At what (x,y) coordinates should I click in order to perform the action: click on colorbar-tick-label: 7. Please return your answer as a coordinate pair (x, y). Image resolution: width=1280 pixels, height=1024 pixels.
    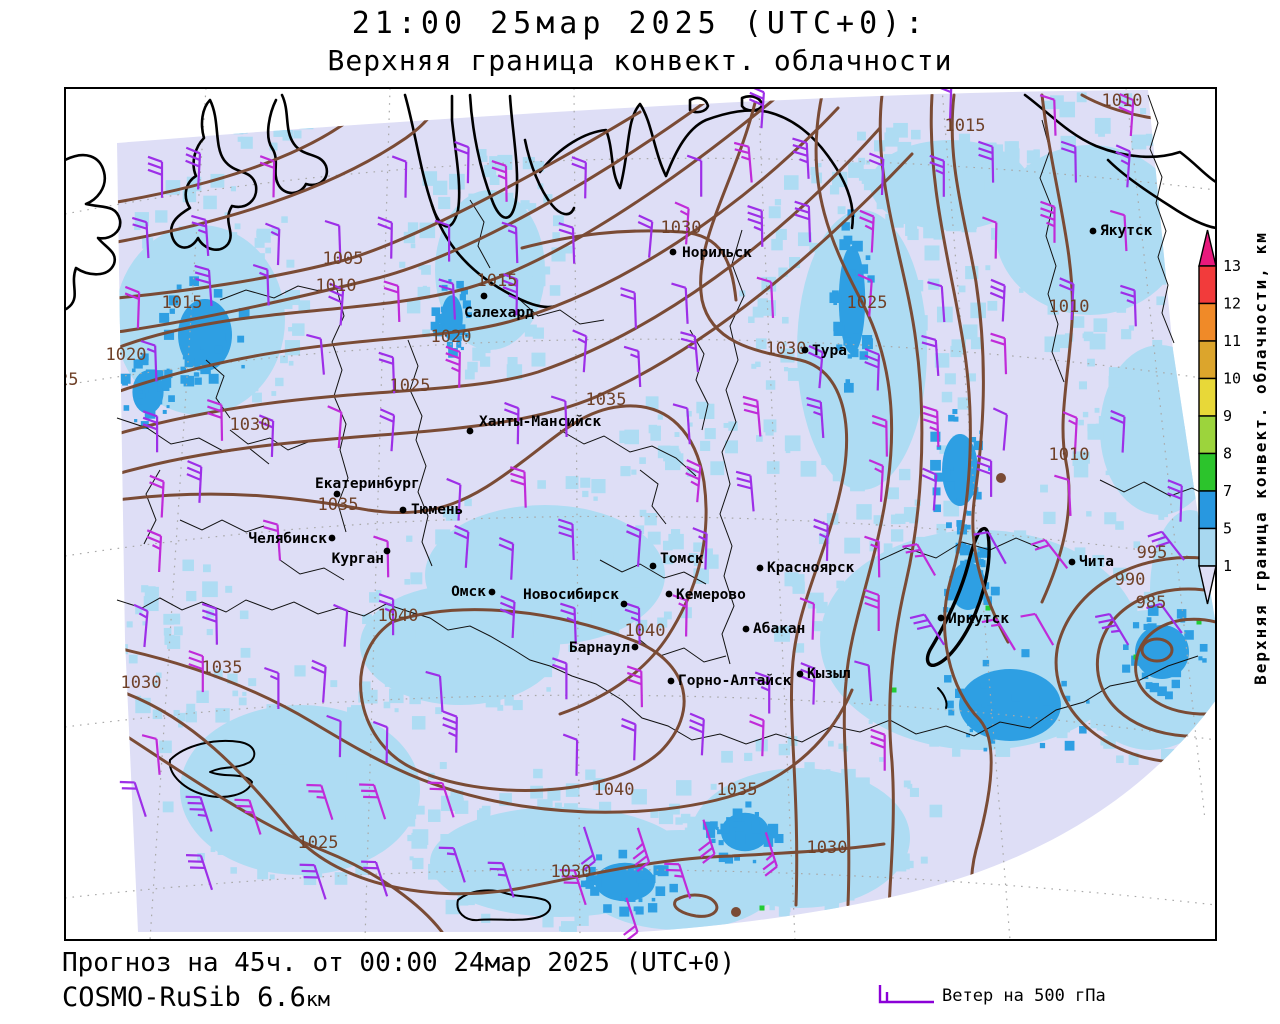
    Looking at the image, I should click on (1227, 491).